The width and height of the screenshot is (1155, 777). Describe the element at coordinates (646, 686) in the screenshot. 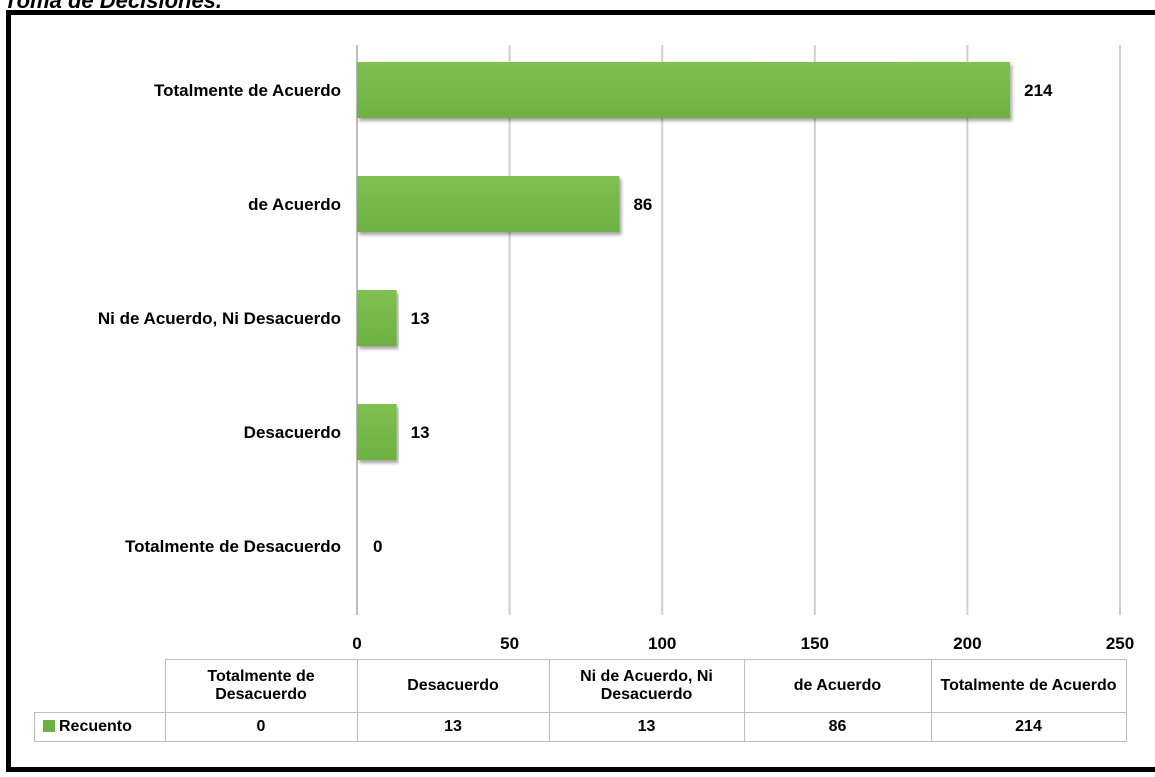

I see `data-table-header: Ni de Acuerdo, Ni Desacuerdo` at that location.